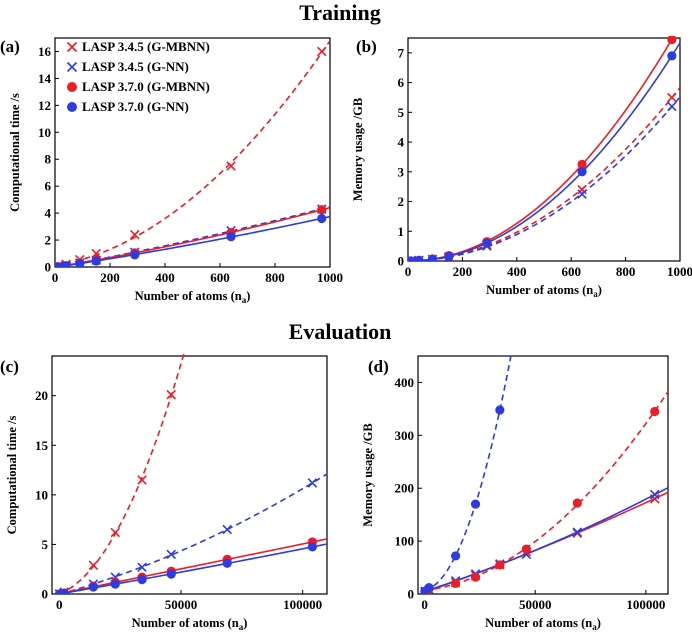  Describe the element at coordinates (42, 445) in the screenshot. I see `y-tick-label: 15` at that location.